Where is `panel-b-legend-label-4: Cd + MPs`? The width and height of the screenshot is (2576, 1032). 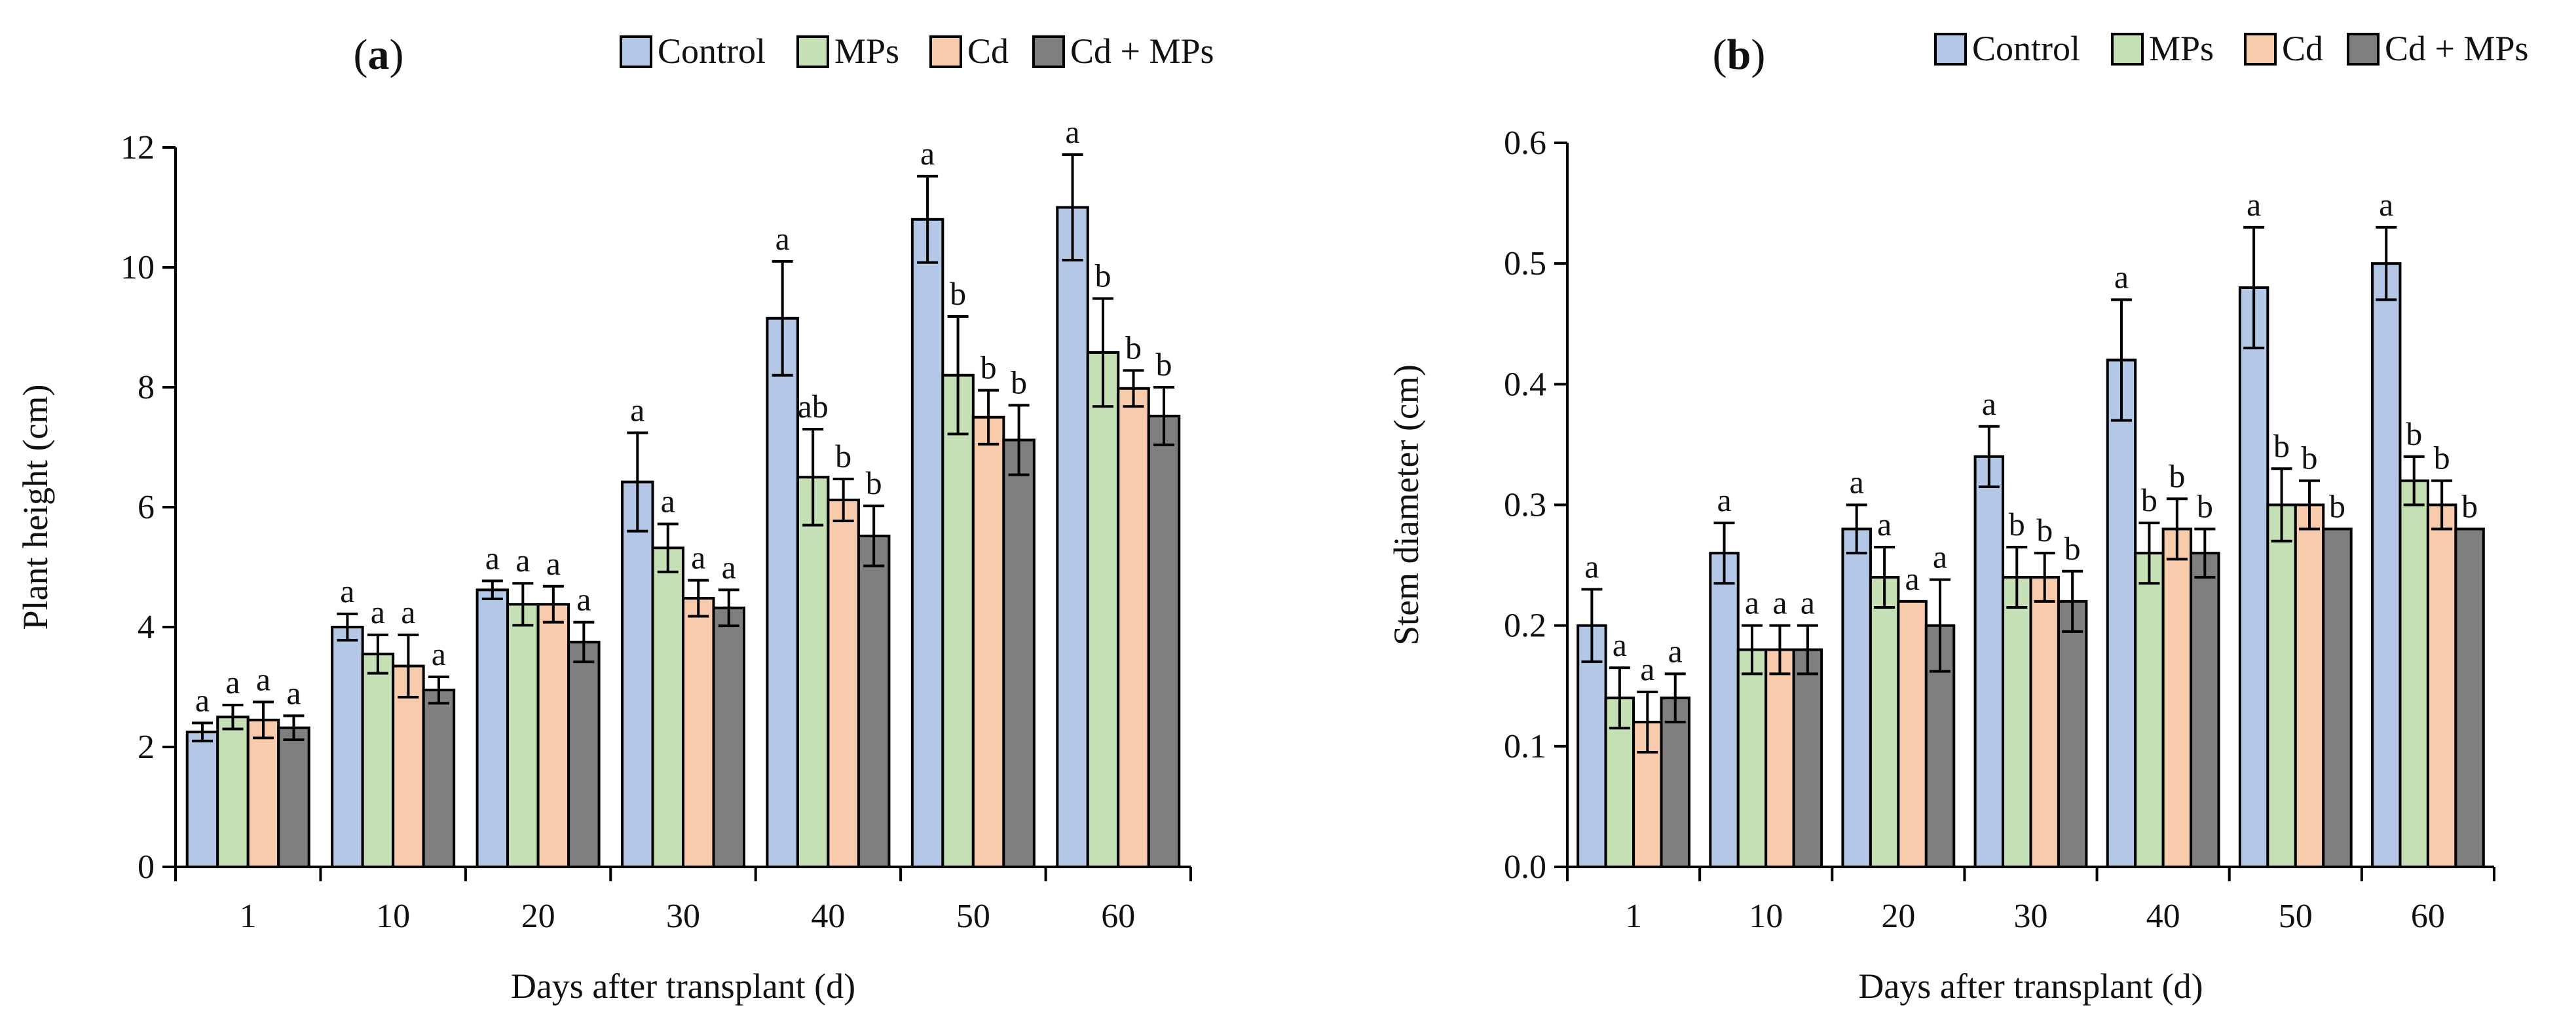
panel-b-legend-label-4: Cd + MPs is located at coordinates (2457, 48).